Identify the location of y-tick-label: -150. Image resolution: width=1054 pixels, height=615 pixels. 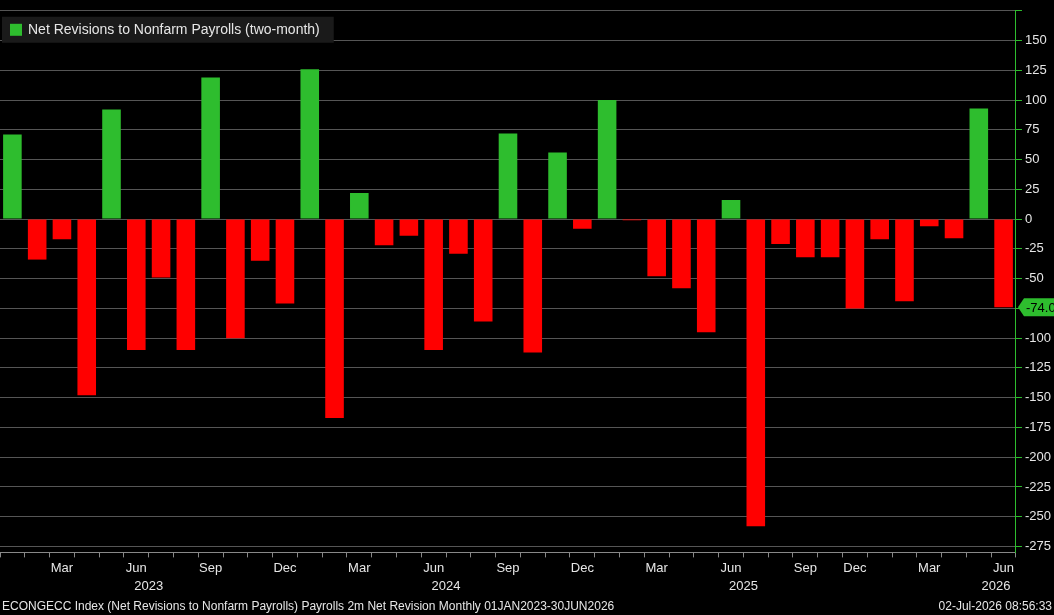
(1038, 397).